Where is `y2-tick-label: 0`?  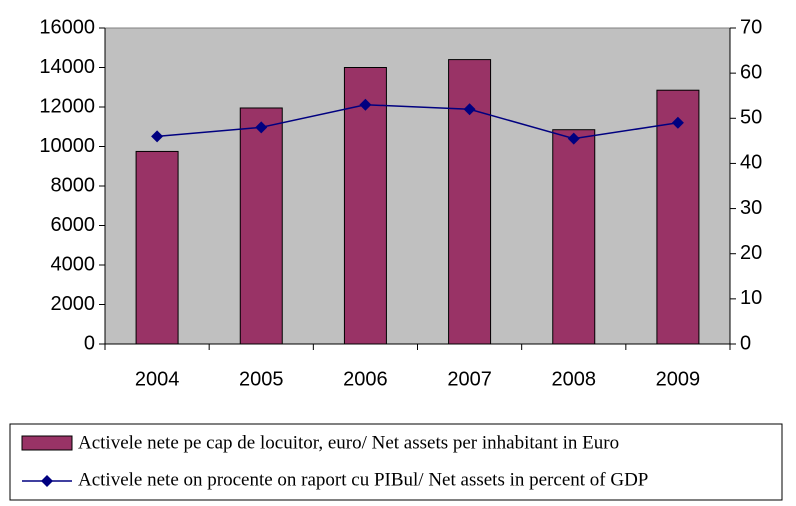 y2-tick-label: 0 is located at coordinates (745, 343).